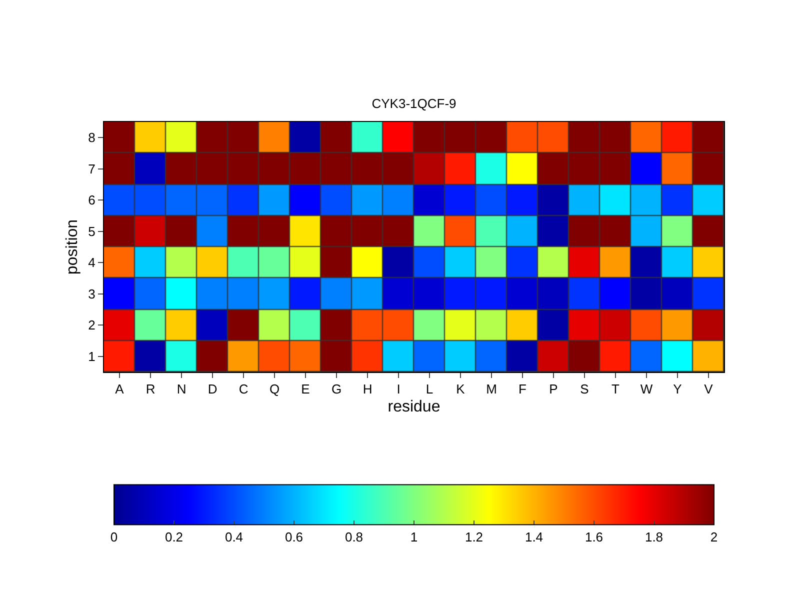  Describe the element at coordinates (336, 389) in the screenshot. I see `x-tick-label: G` at that location.